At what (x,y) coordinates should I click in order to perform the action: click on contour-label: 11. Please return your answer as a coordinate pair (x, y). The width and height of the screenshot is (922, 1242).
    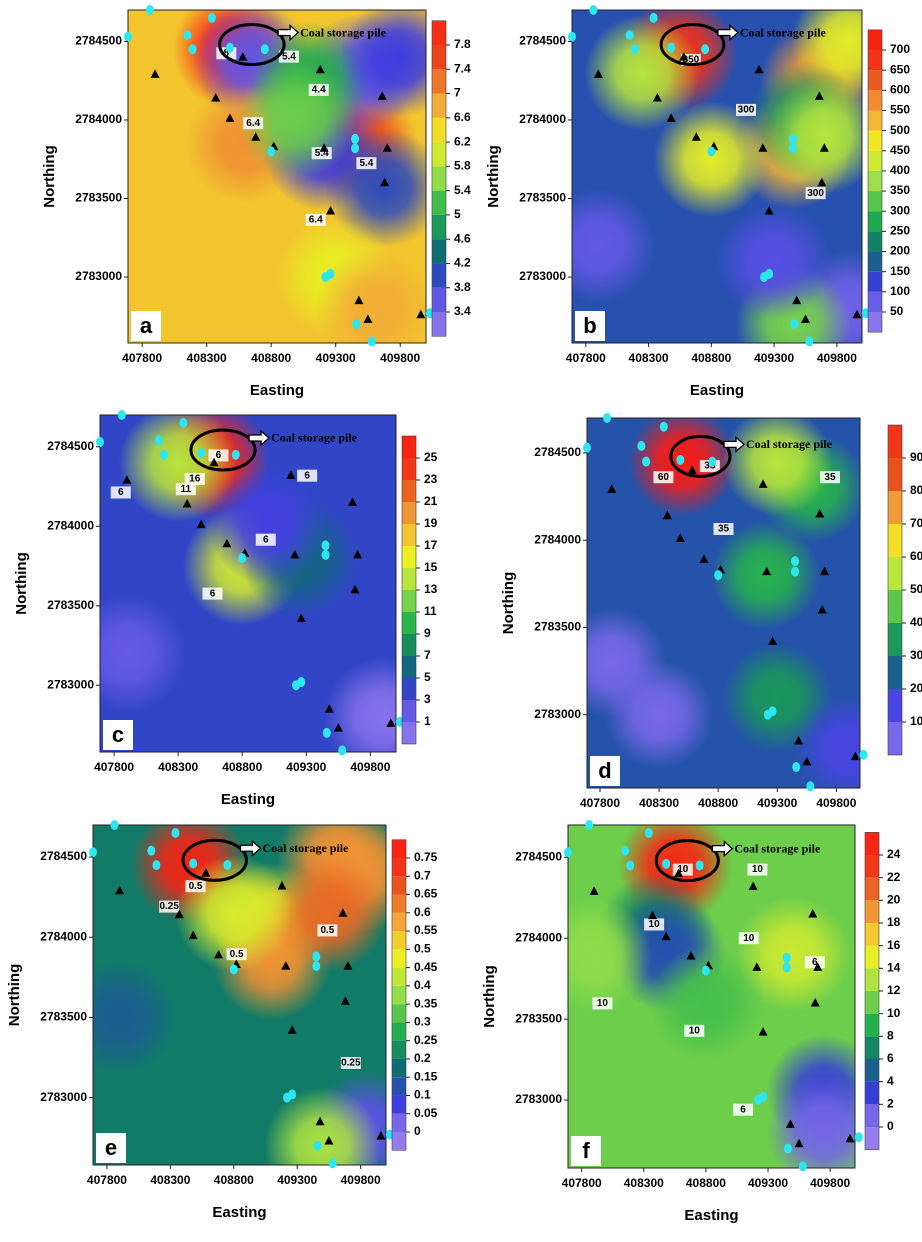
    Looking at the image, I should click on (186, 489).